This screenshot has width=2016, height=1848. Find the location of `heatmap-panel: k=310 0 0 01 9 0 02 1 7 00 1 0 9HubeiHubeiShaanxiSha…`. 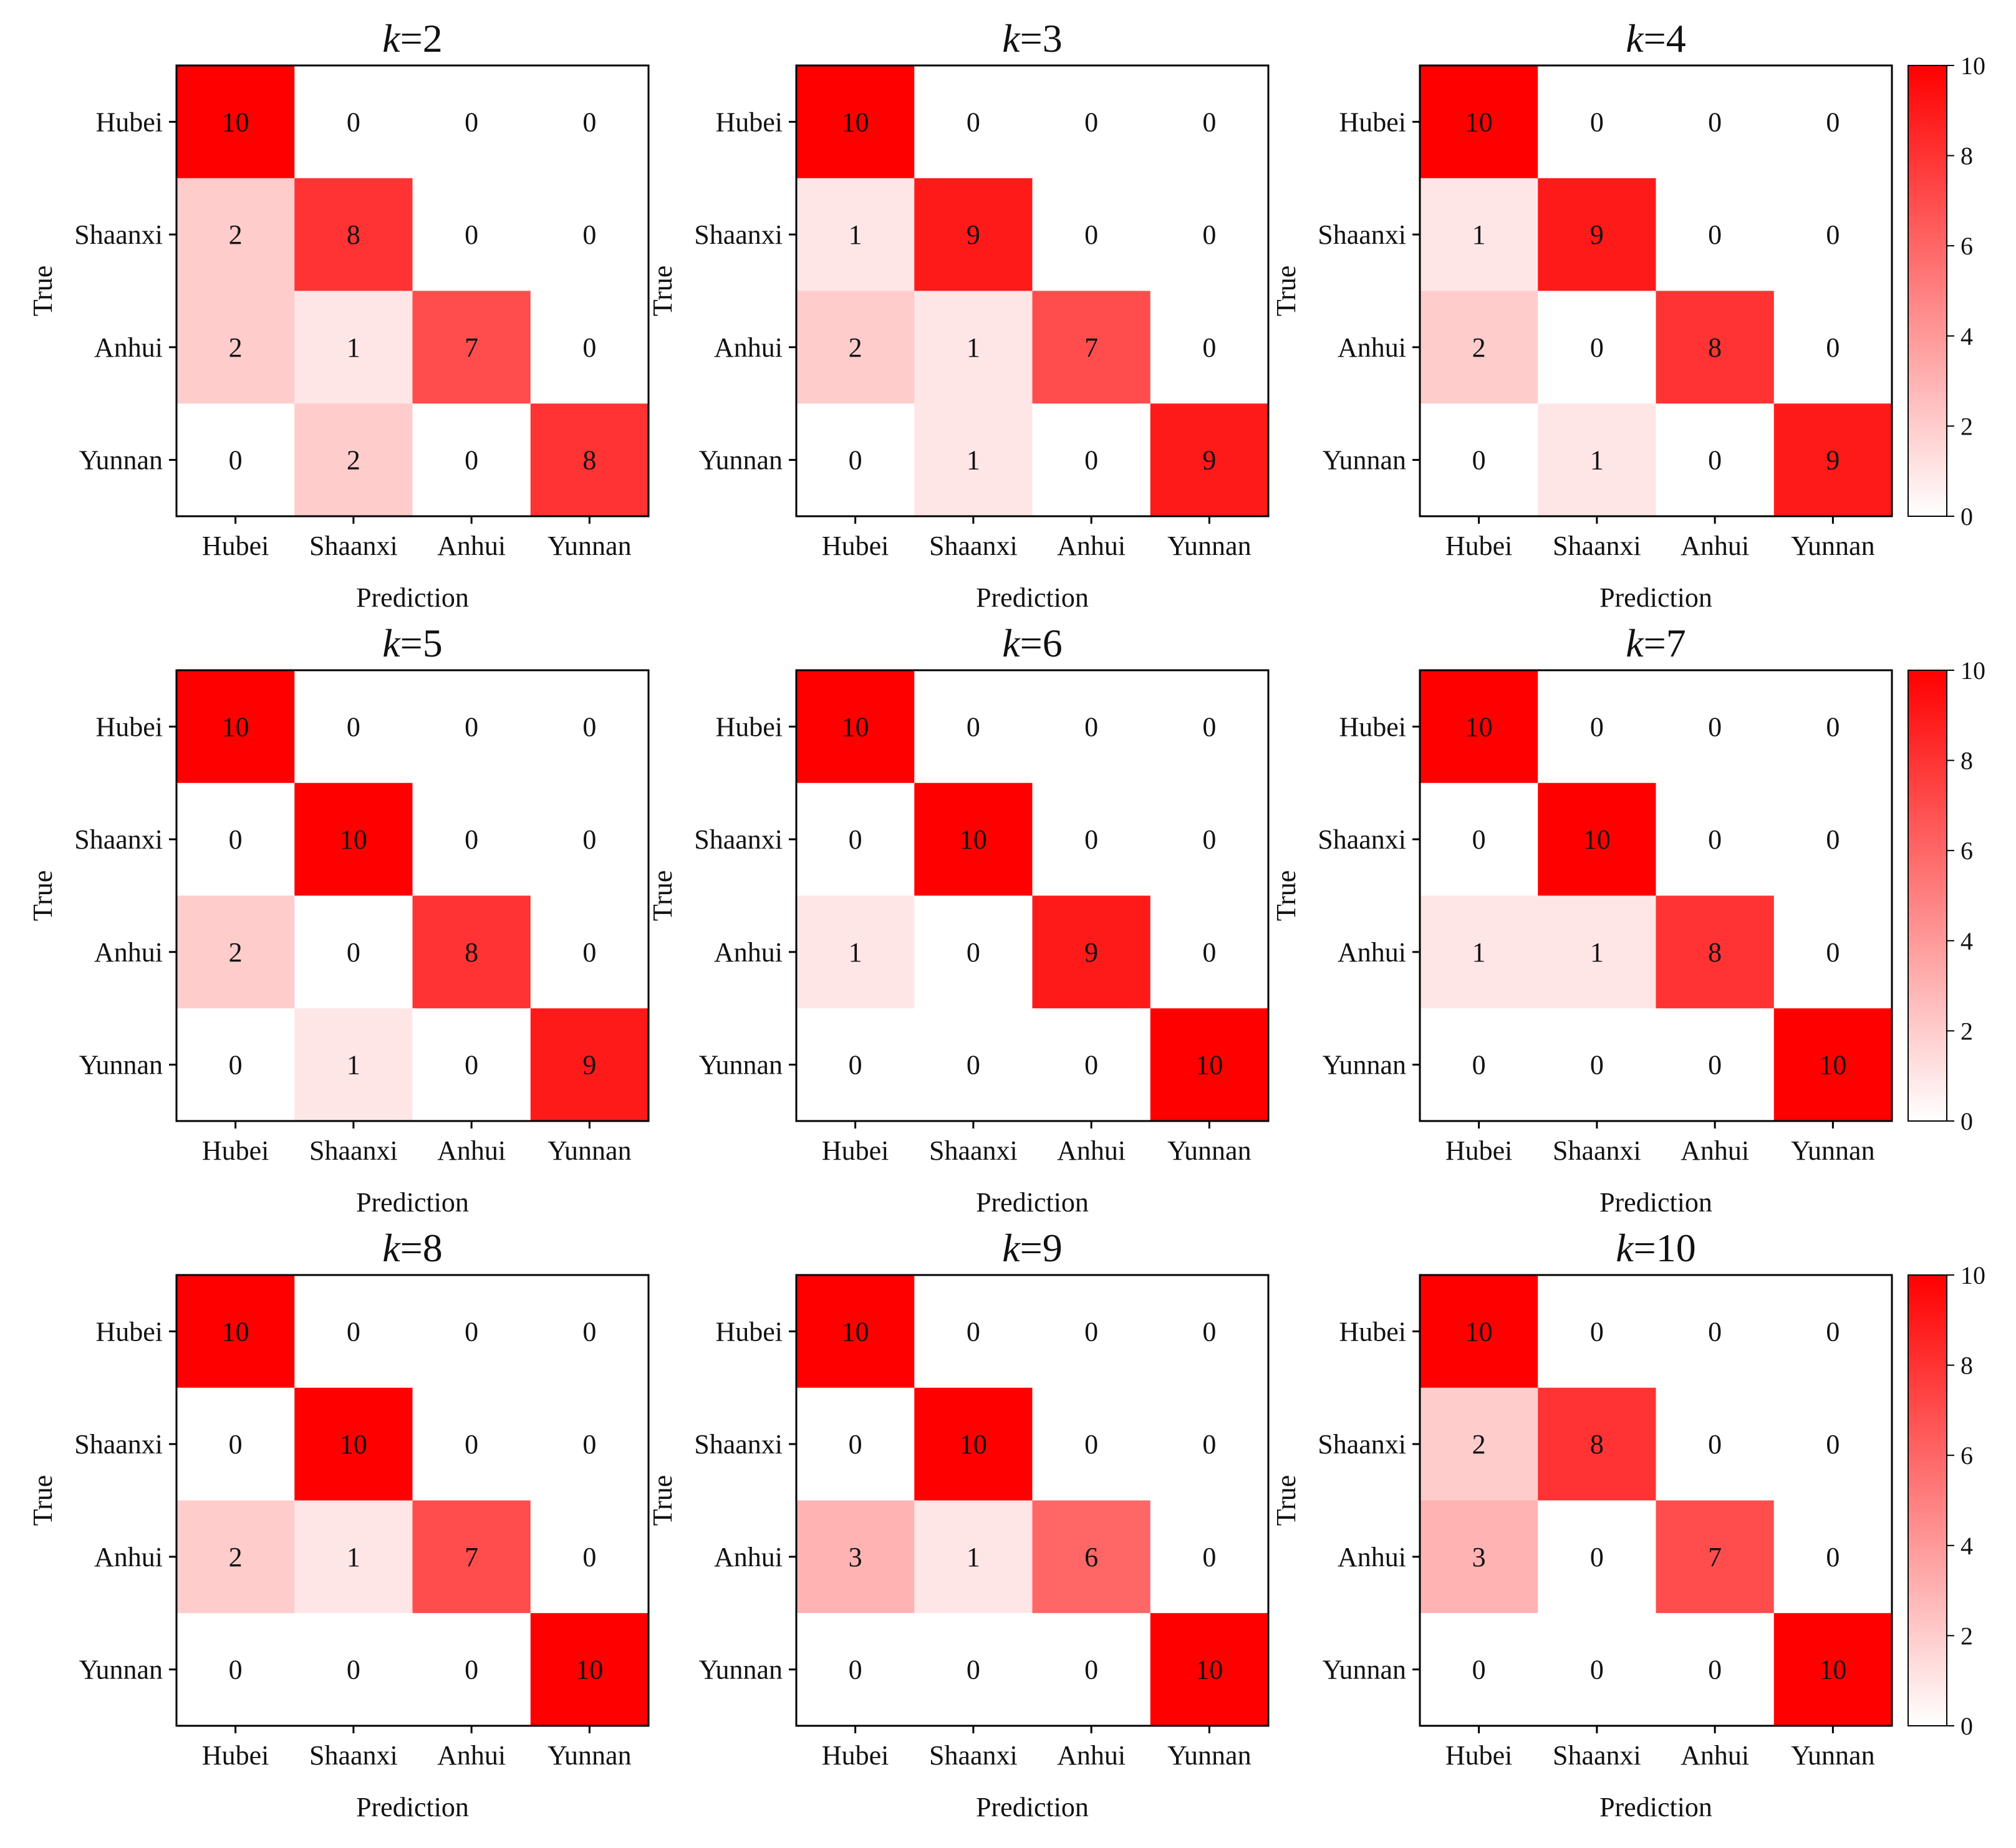

heatmap-panel: k=310 0 0 01 9 0 02 1 7 00 1 0 9HubeiHubeiShaanxiSha… is located at coordinates (958, 314).